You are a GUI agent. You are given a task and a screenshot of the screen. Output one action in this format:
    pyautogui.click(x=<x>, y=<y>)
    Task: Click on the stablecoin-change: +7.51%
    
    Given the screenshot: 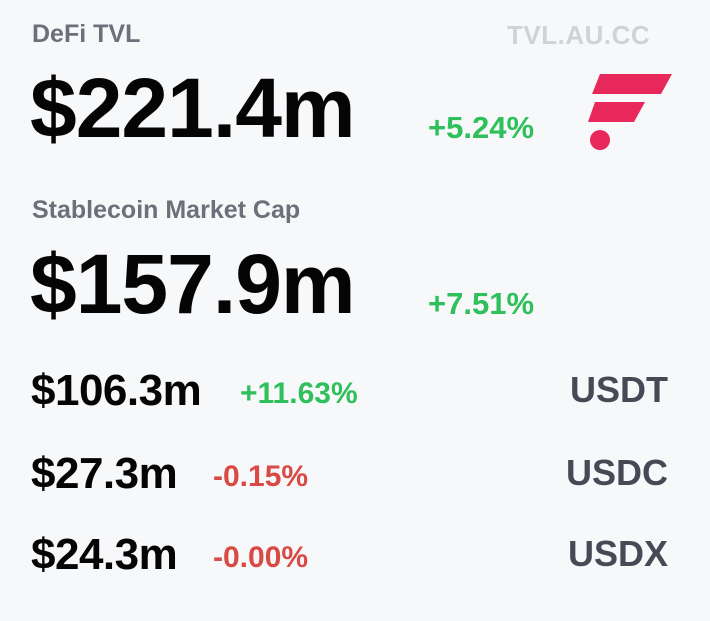 What is the action you would take?
    pyautogui.click(x=481, y=303)
    